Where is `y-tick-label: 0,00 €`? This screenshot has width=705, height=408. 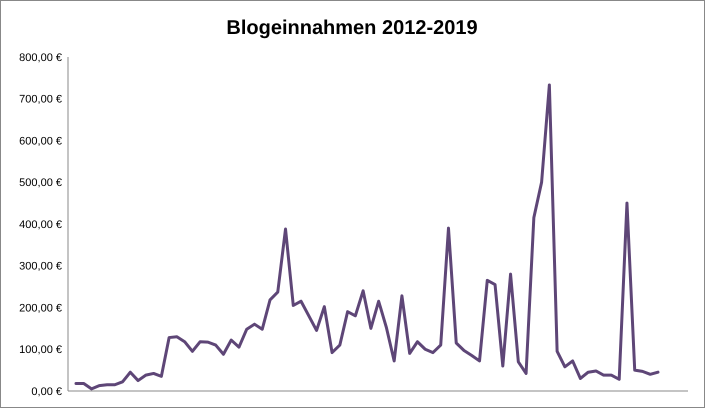
y-tick-label: 0,00 € is located at coordinates (46, 392).